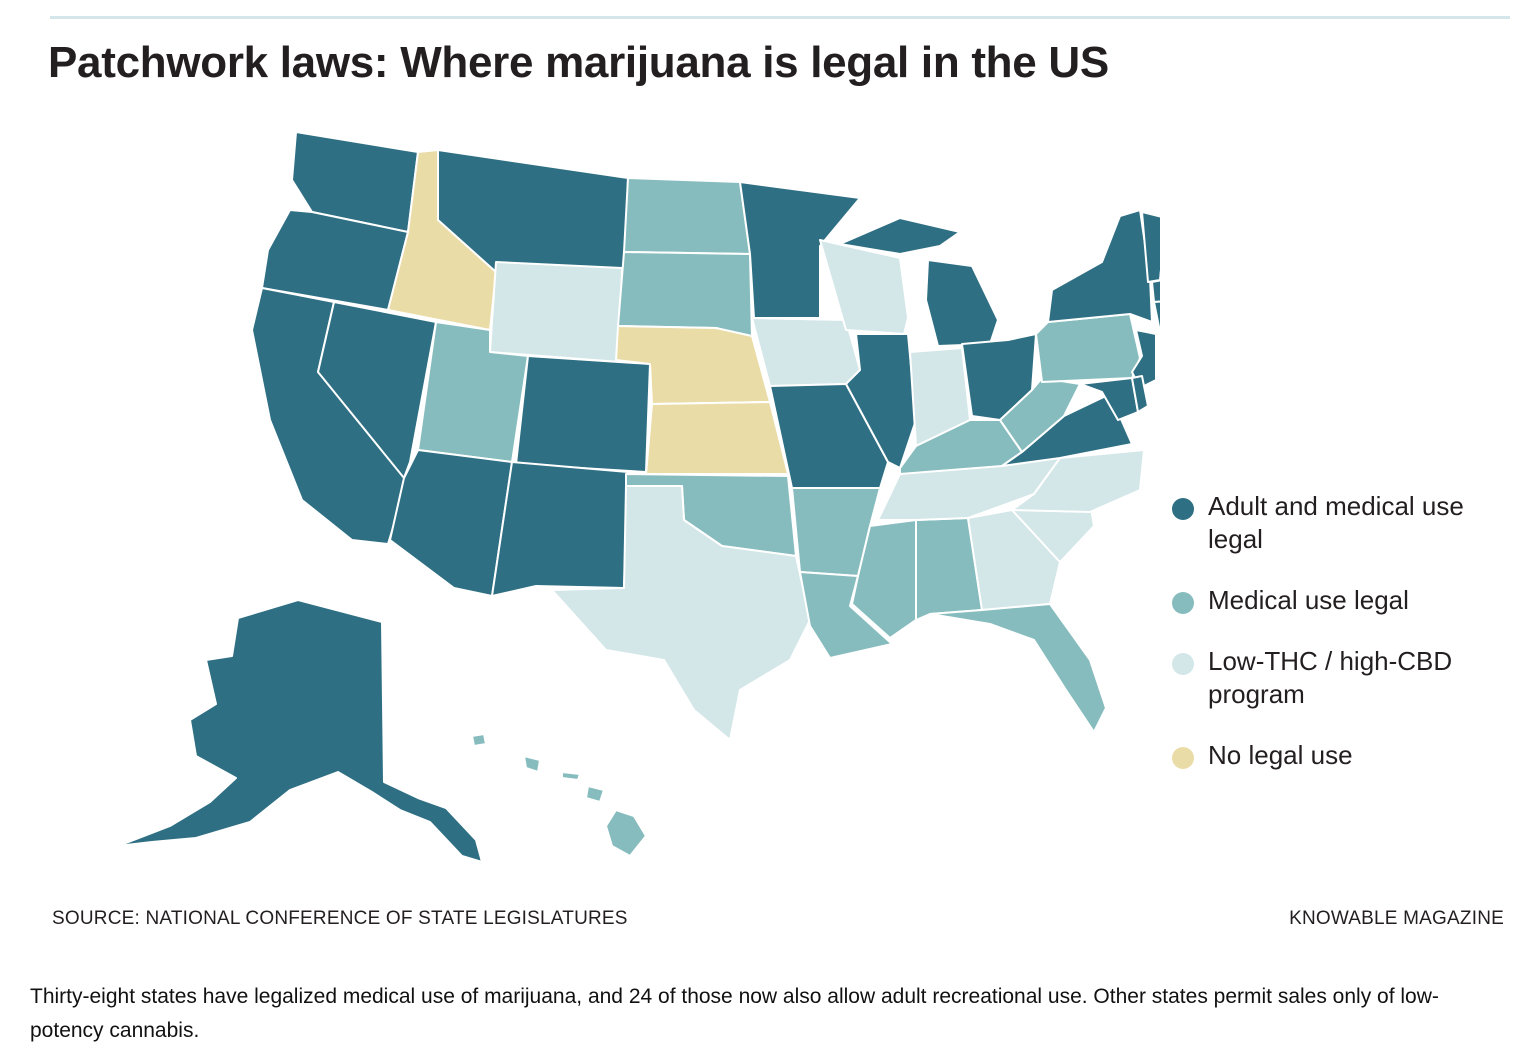 The height and width of the screenshot is (1058, 1540). What do you see at coordinates (1183, 509) in the screenshot?
I see `legend-swatch-adult` at bounding box center [1183, 509].